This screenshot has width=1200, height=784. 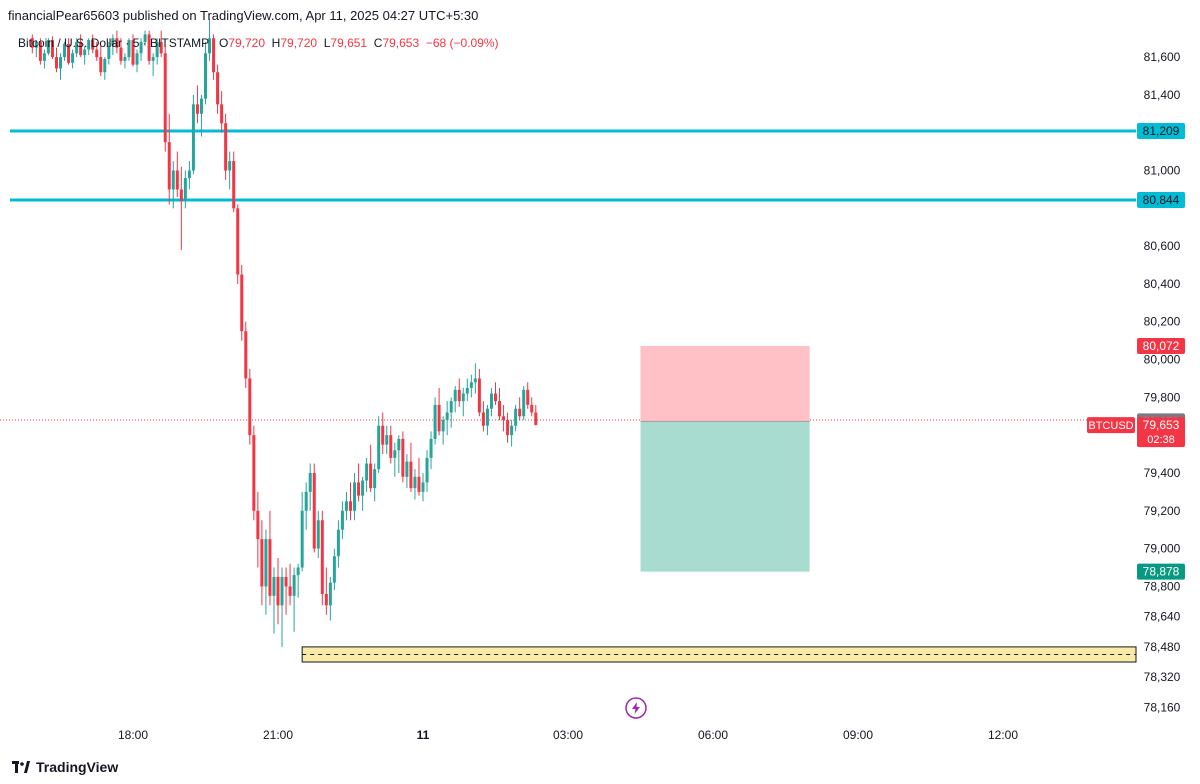 What do you see at coordinates (246, 43) in the screenshot?
I see `legend-open: 79,720` at bounding box center [246, 43].